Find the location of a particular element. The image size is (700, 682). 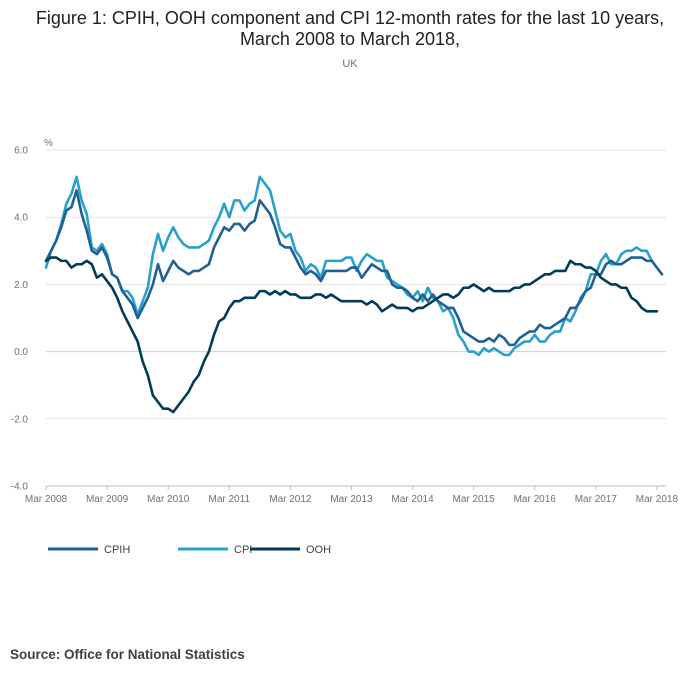

source-note: Source: Office for National Statistics is located at coordinates (127, 654).